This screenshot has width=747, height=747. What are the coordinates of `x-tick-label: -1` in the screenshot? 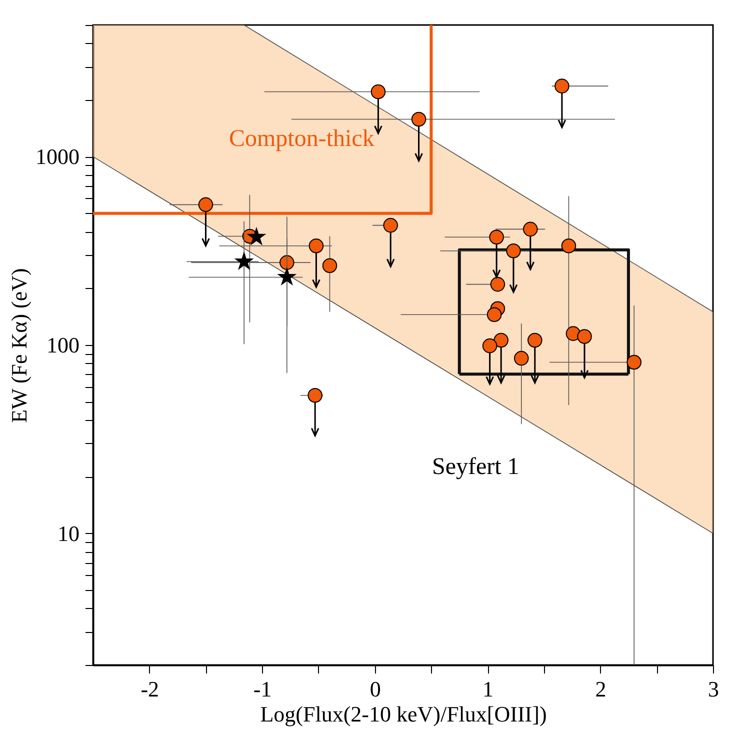 It's located at (262, 689).